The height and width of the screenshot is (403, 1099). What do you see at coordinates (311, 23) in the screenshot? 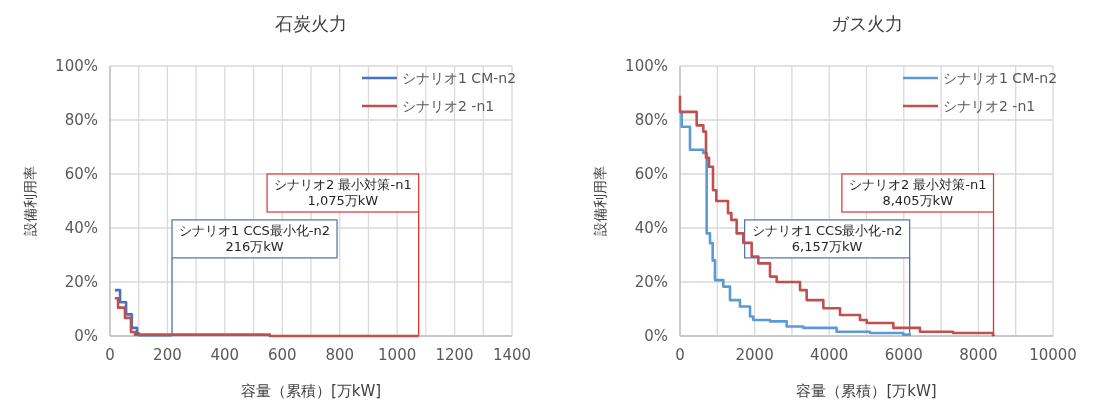
I see `chart-title: 石炭火力` at bounding box center [311, 23].